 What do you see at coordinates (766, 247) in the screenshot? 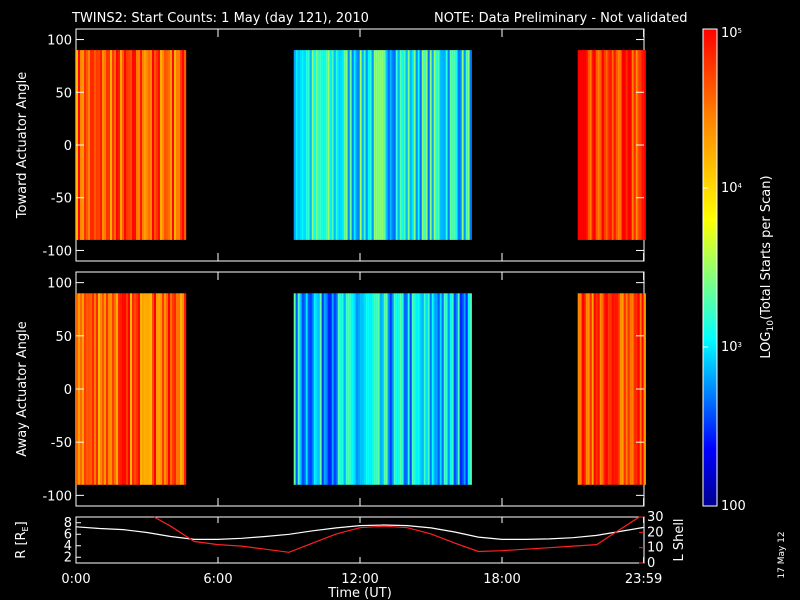
I see `cb-label-post: (Total Starts per Scan)` at bounding box center [766, 247].